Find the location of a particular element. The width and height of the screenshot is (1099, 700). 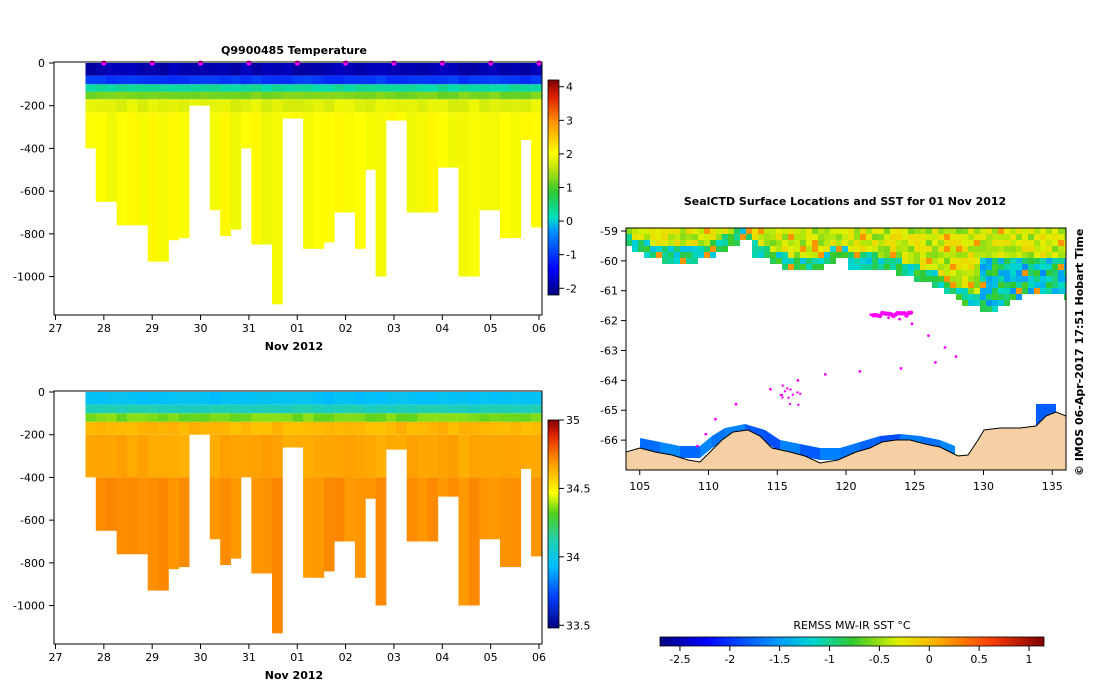

salinity-colorbar-ticks: 35 34.5 34 33.5 is located at coordinates (575, 523).